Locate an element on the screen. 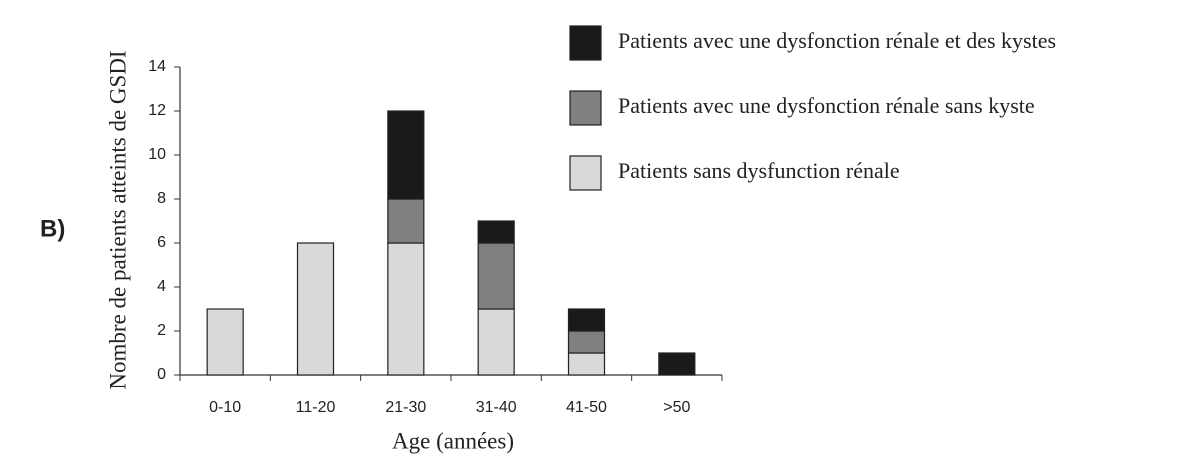 The image size is (1191, 461). legend-label: Patients sans dysfunction rénale is located at coordinates (759, 170).